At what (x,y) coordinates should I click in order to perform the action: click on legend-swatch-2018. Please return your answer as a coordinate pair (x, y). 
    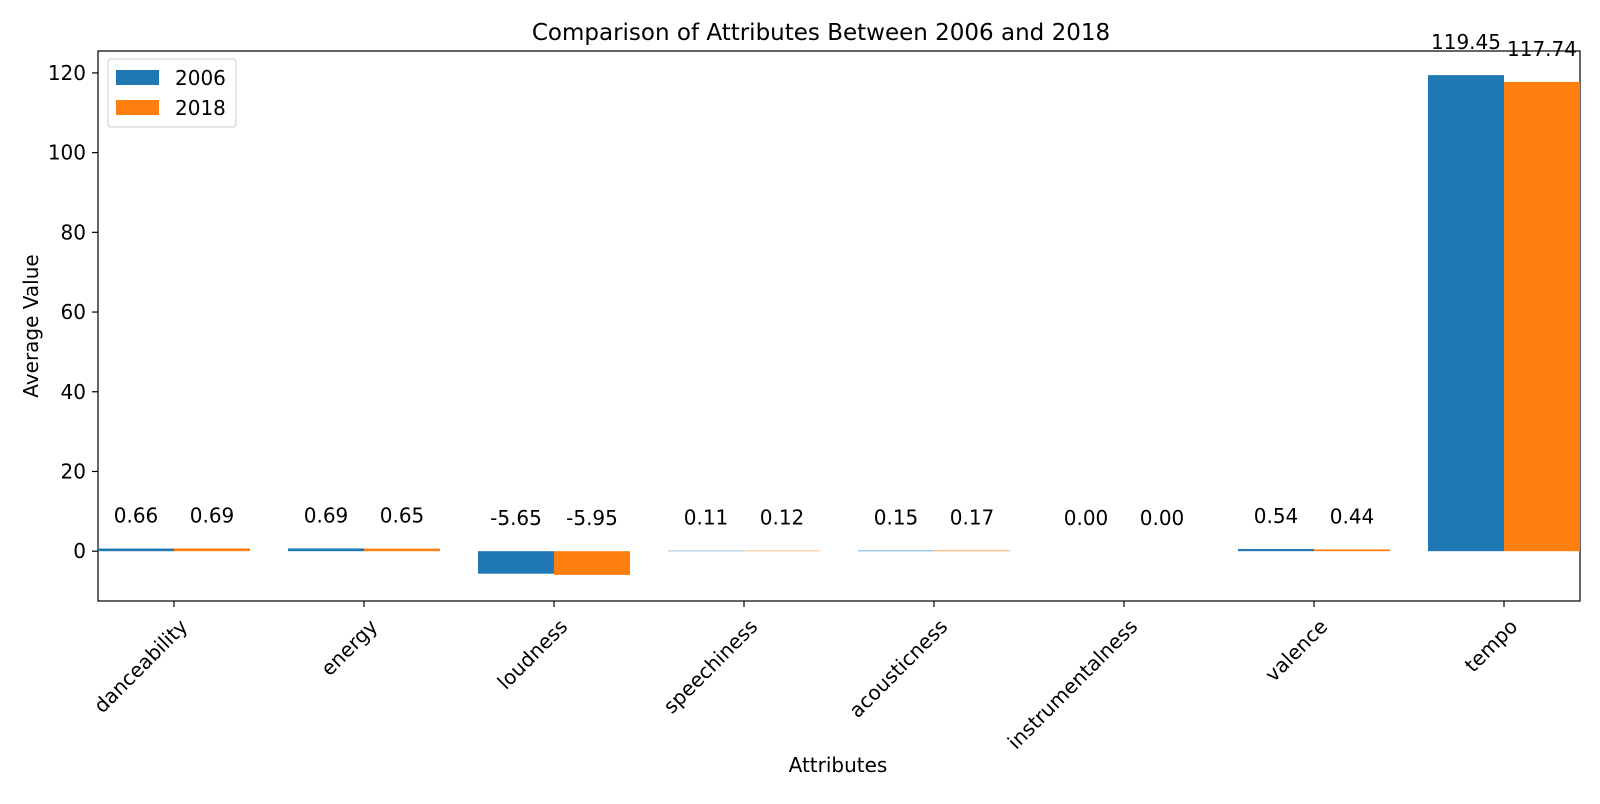
    Looking at the image, I should click on (137, 107).